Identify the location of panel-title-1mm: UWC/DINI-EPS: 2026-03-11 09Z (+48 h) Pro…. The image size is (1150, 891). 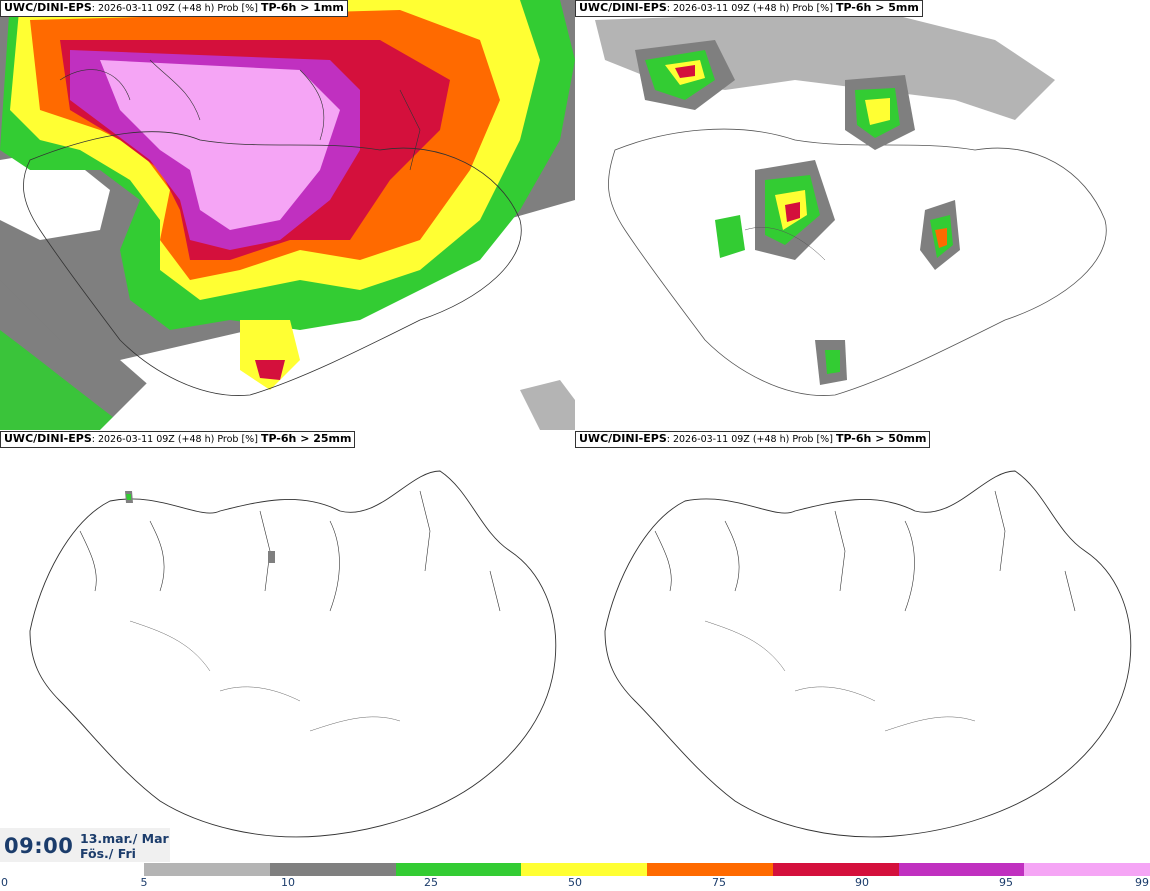
(174, 8).